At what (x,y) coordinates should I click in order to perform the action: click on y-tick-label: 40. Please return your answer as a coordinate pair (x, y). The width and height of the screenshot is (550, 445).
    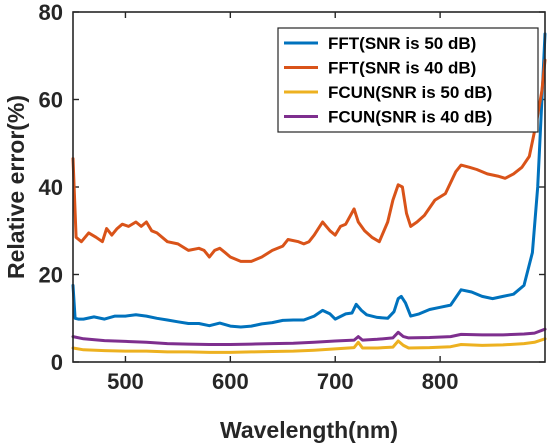
    Looking at the image, I should click on (51, 187).